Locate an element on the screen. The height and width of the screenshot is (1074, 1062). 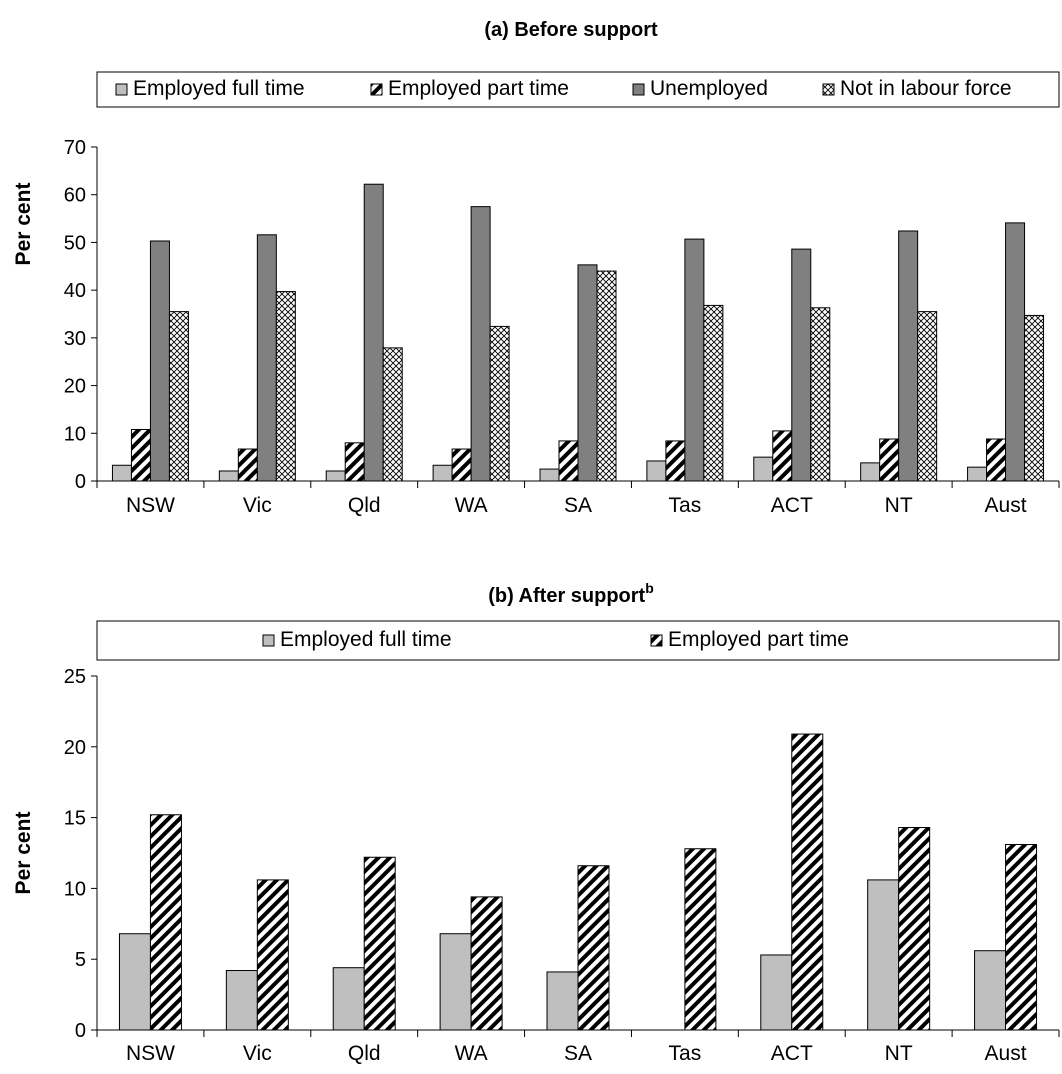
panel-b-bar-employed-part-time-sa is located at coordinates (593, 948).